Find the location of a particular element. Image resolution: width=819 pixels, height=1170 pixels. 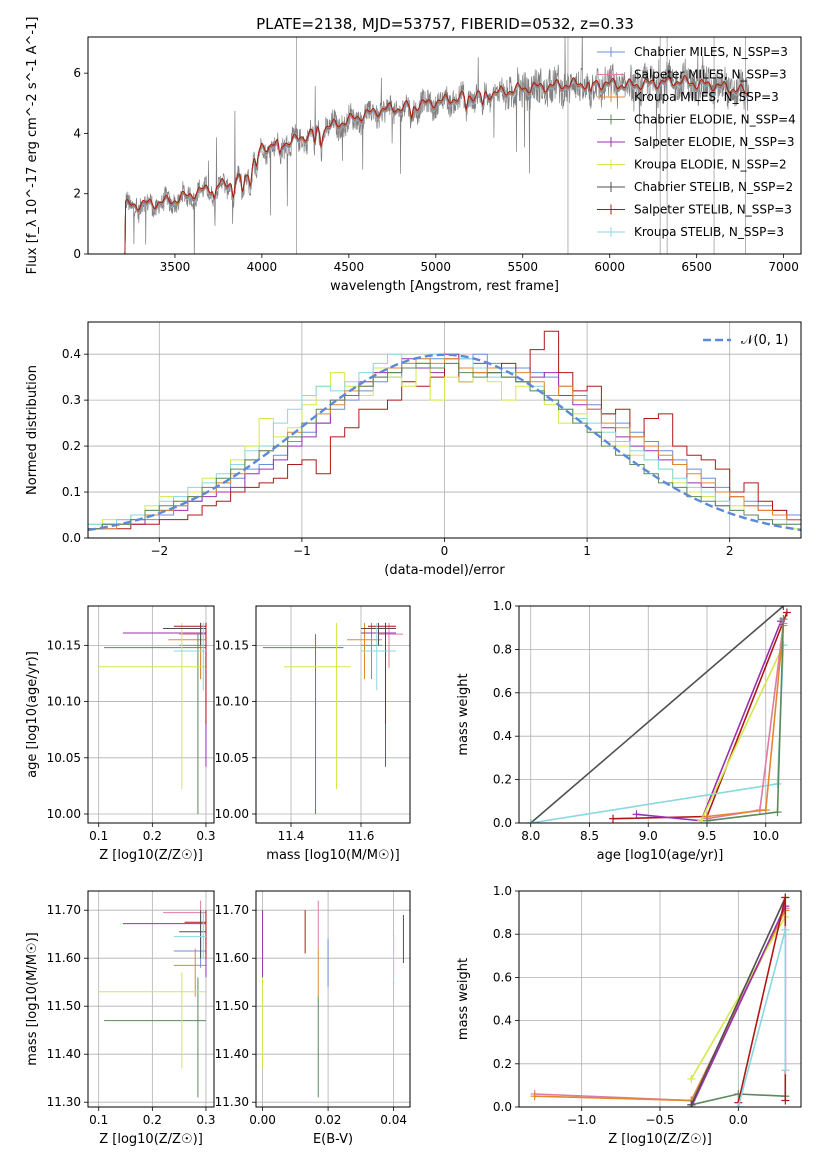

legend: 𝒩(0, 1) is located at coordinates (745, 340).